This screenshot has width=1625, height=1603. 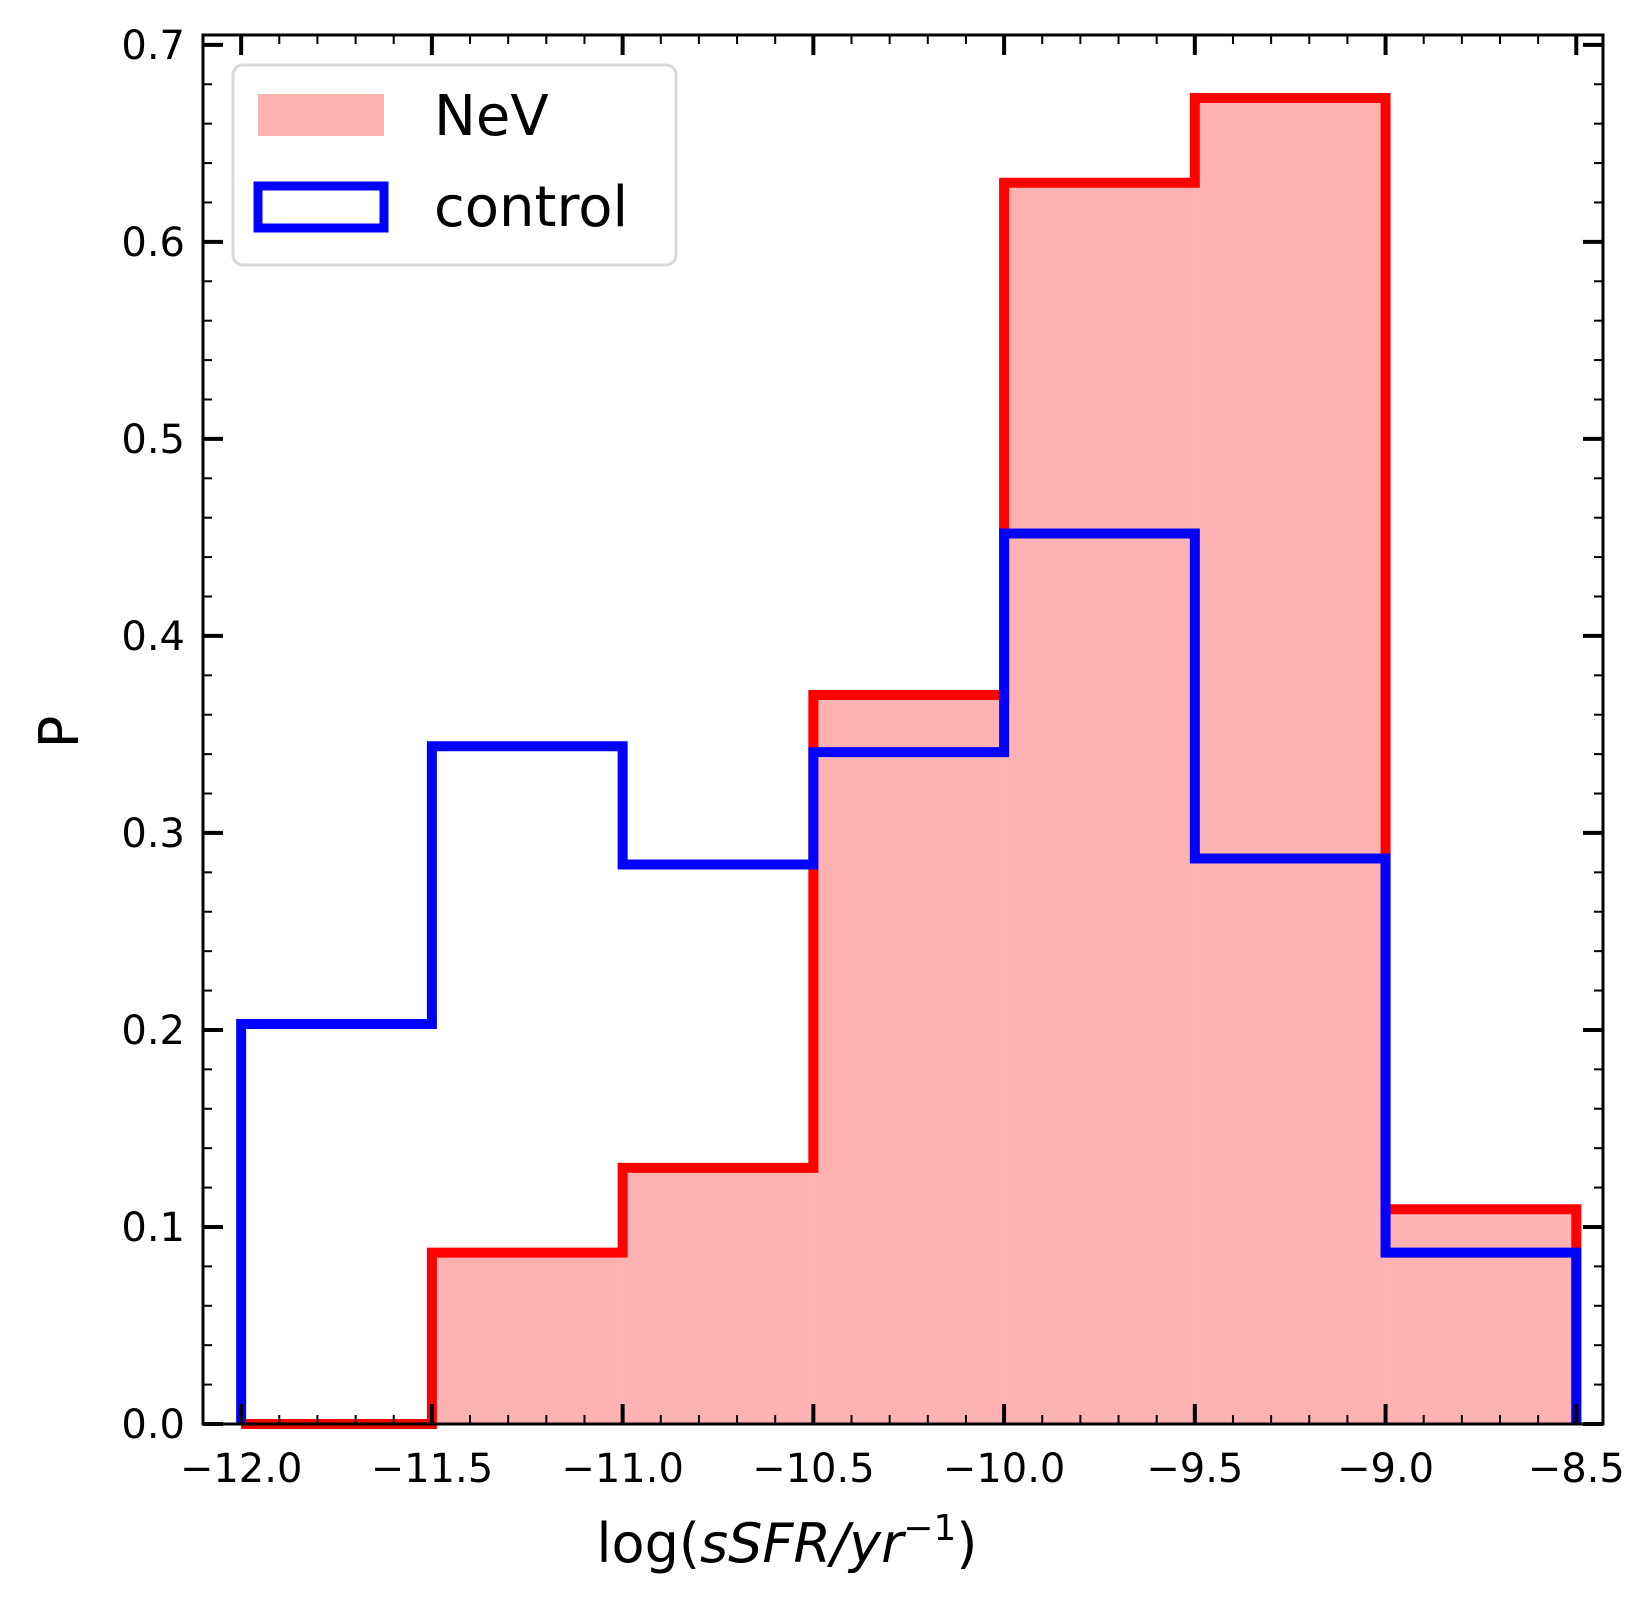 What do you see at coordinates (1194, 1469) in the screenshot?
I see `x-tick-label-5: −9.5` at bounding box center [1194, 1469].